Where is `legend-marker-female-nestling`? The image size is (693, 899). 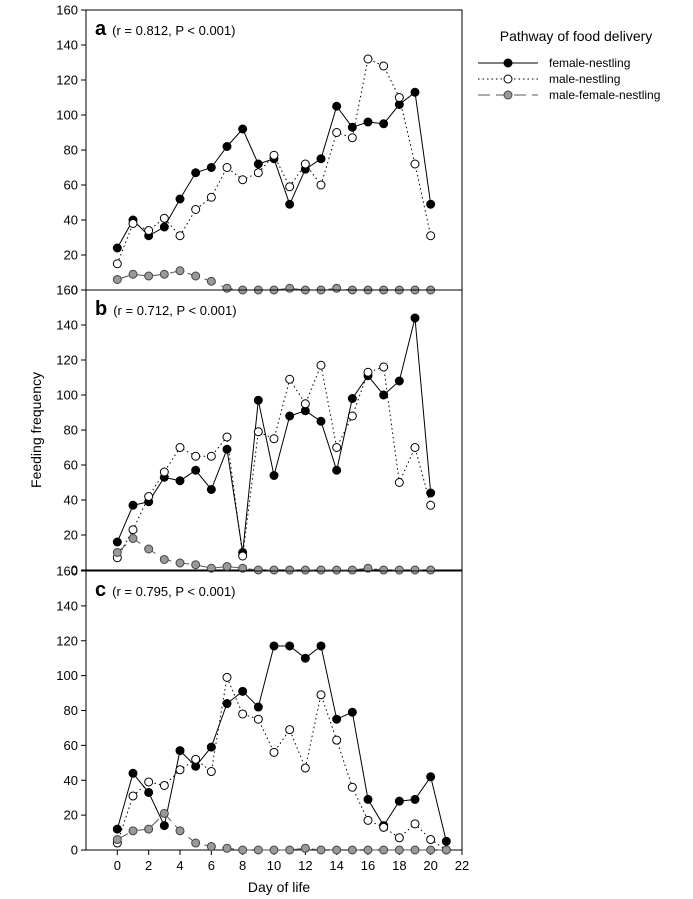 legend-marker-female-nestling is located at coordinates (508, 63).